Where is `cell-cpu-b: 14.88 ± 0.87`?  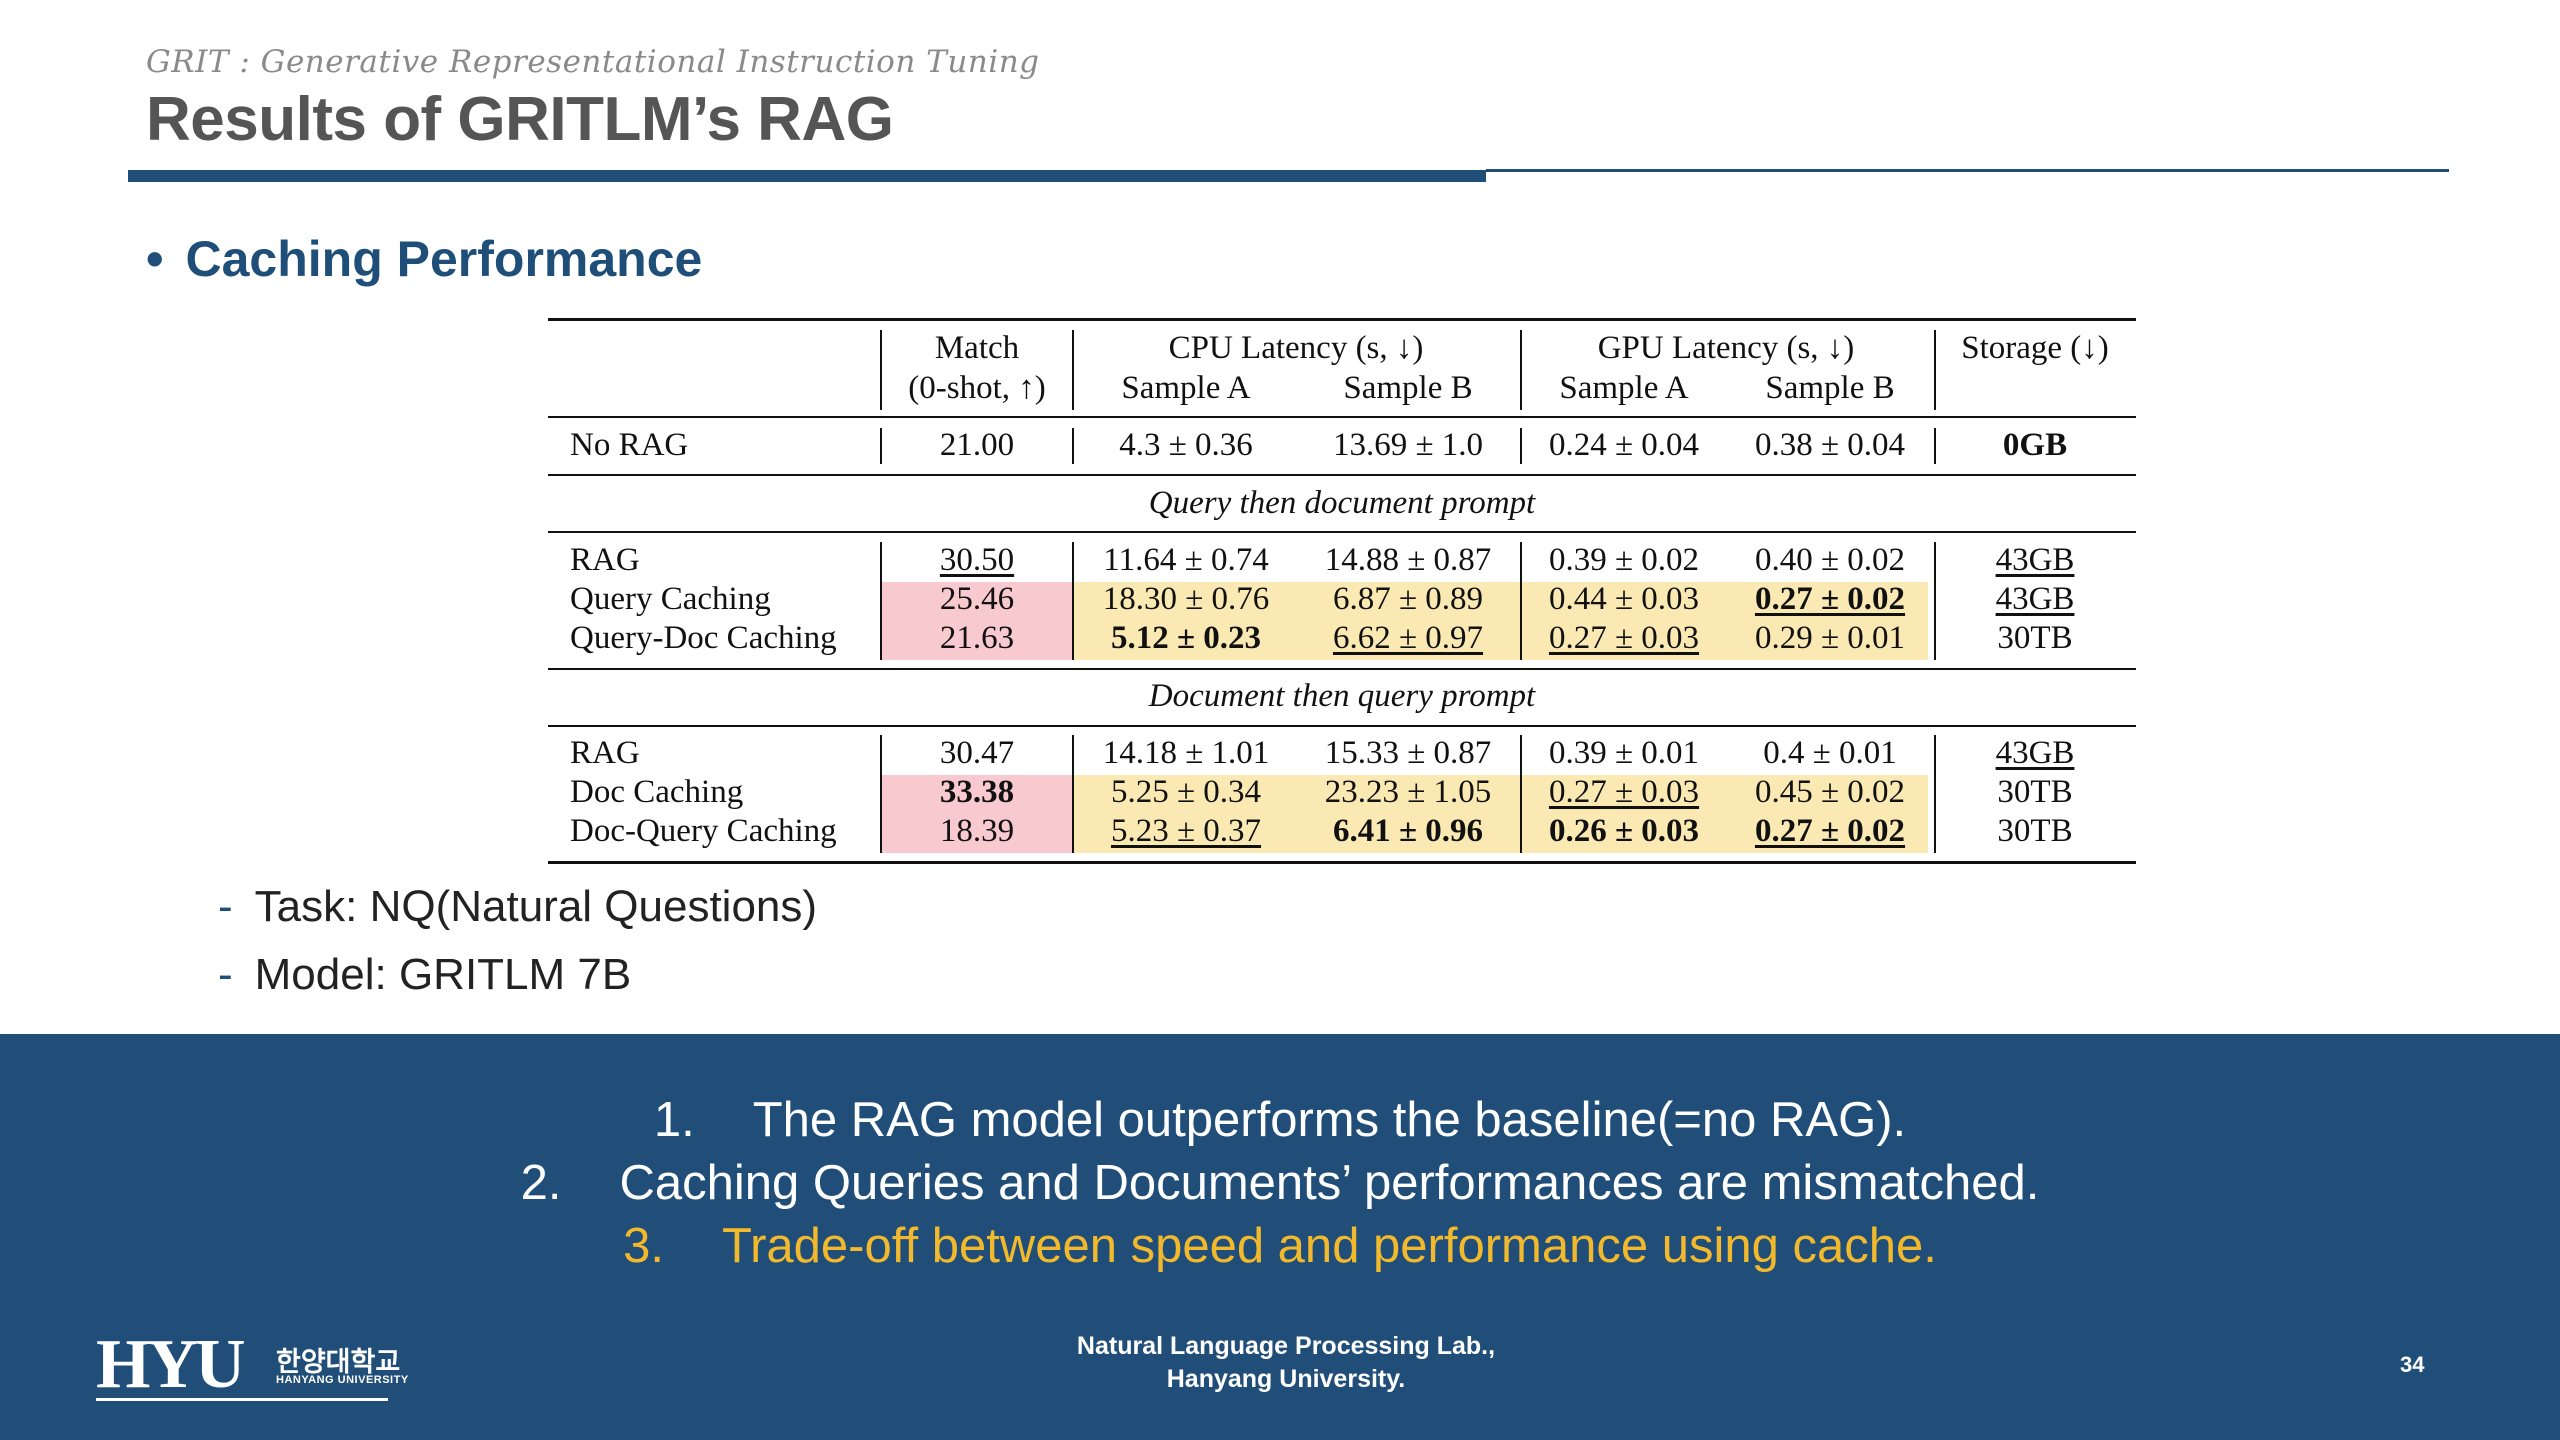
cell-cpu-b: 14.88 ± 0.87 is located at coordinates (1408, 560).